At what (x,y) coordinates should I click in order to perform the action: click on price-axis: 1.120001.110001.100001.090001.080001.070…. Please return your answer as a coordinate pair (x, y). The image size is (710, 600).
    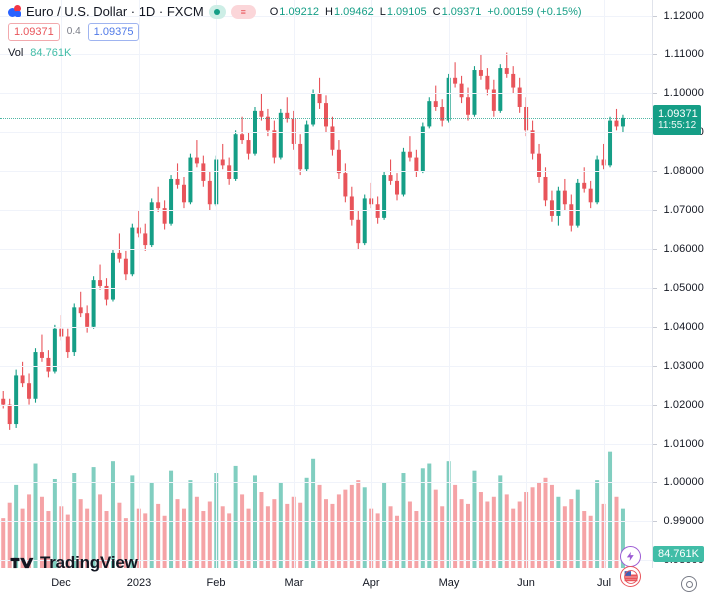
    Looking at the image, I should click on (681, 284).